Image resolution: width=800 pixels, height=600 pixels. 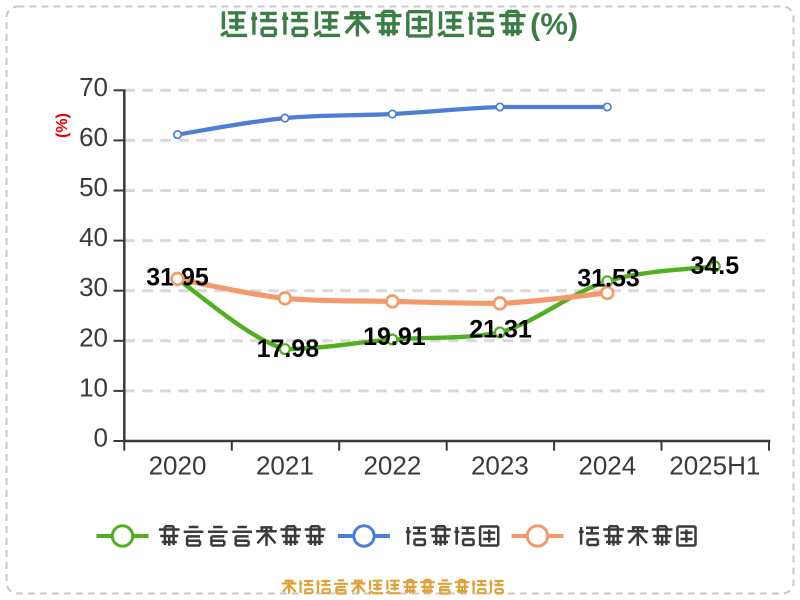 What do you see at coordinates (93, 287) in the screenshot?
I see `svg-text: 30` at bounding box center [93, 287].